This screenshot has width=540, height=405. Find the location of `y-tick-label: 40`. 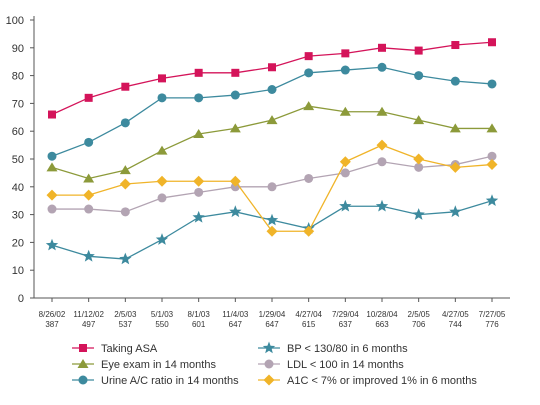

y-tick-label: 40 is located at coordinates (18, 188).